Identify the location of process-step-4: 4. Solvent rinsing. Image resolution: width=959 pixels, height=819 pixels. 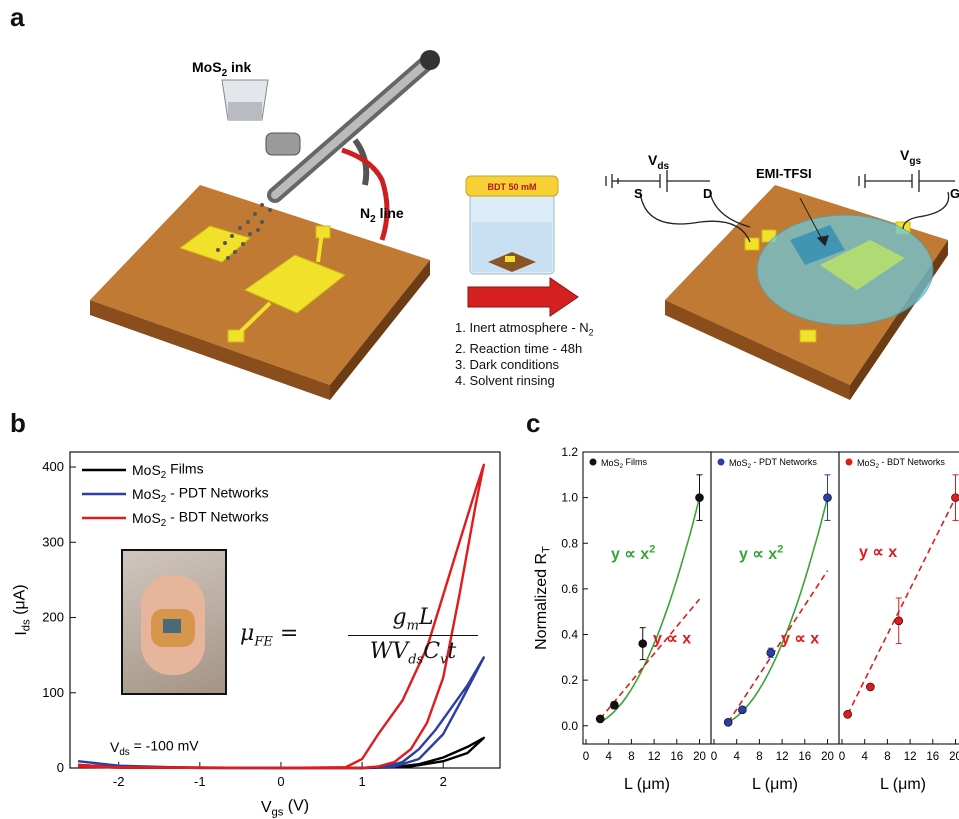
(505, 380).